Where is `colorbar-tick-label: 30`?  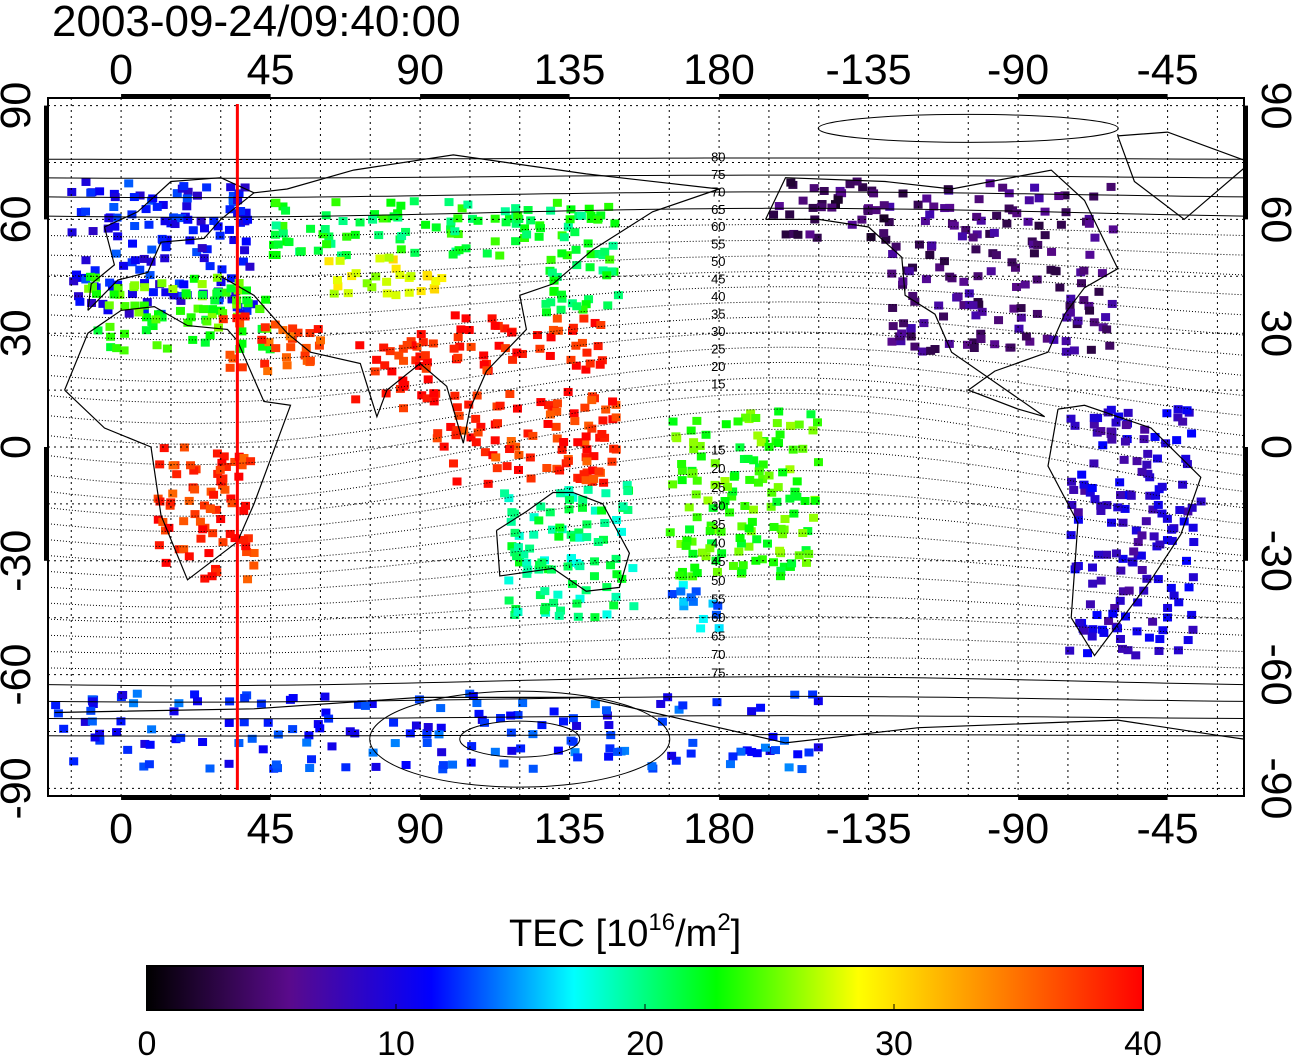 colorbar-tick-label: 30 is located at coordinates (894, 1041).